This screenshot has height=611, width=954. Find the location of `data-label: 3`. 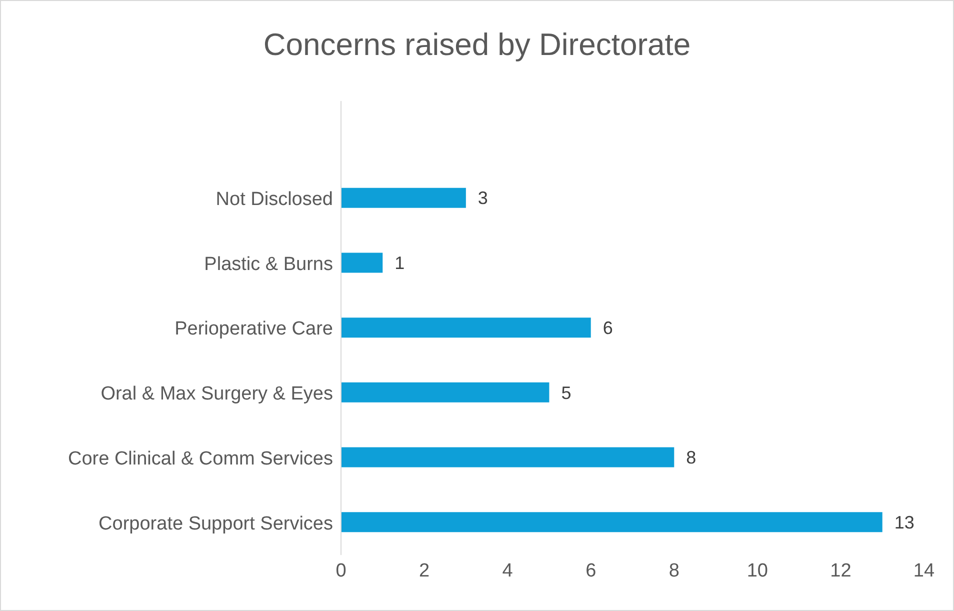

data-label: 3 is located at coordinates (483, 198).